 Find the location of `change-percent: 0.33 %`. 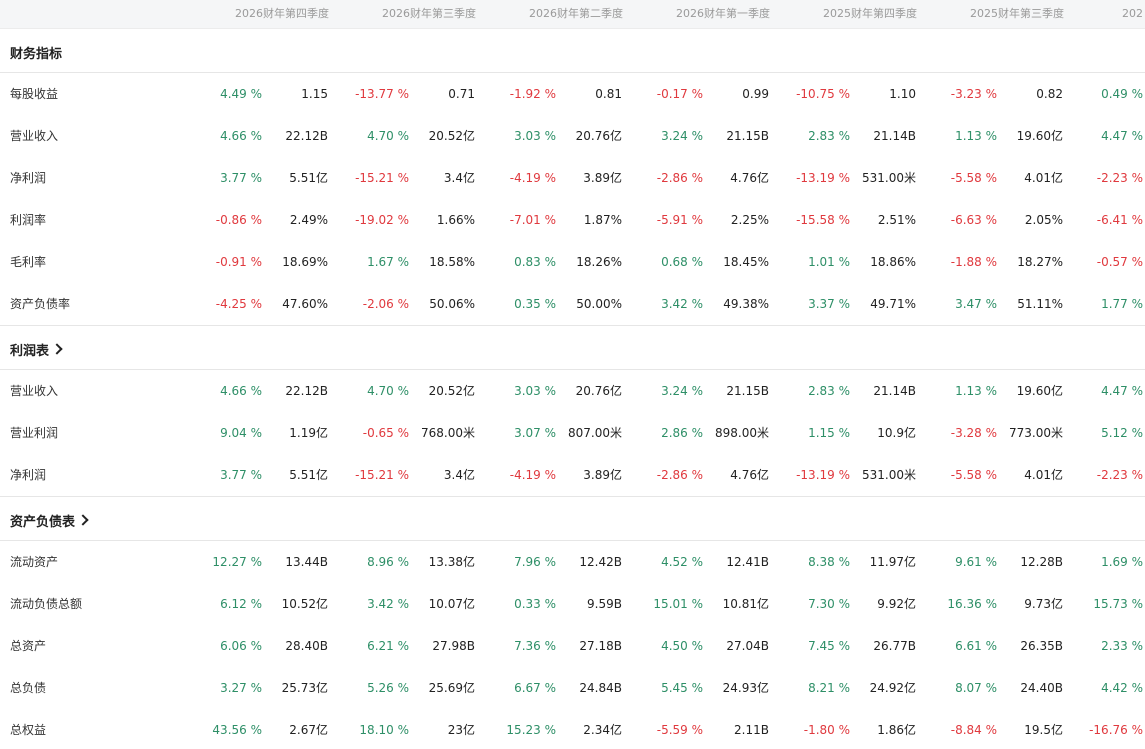

change-percent: 0.33 % is located at coordinates (535, 604).